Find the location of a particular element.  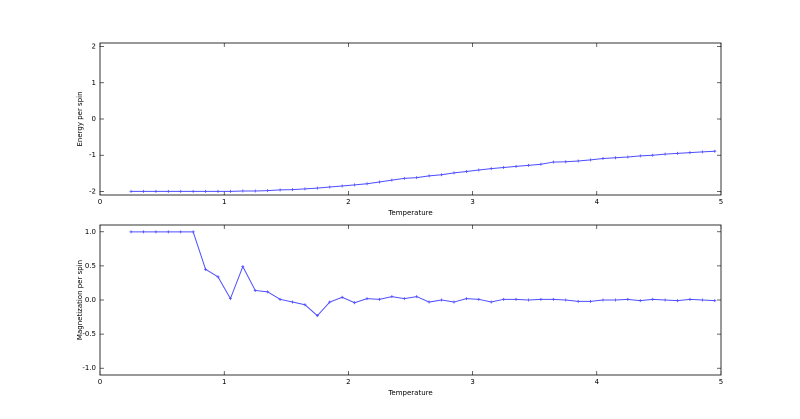

y-axis-label: Energy per spin is located at coordinates (80, 118).